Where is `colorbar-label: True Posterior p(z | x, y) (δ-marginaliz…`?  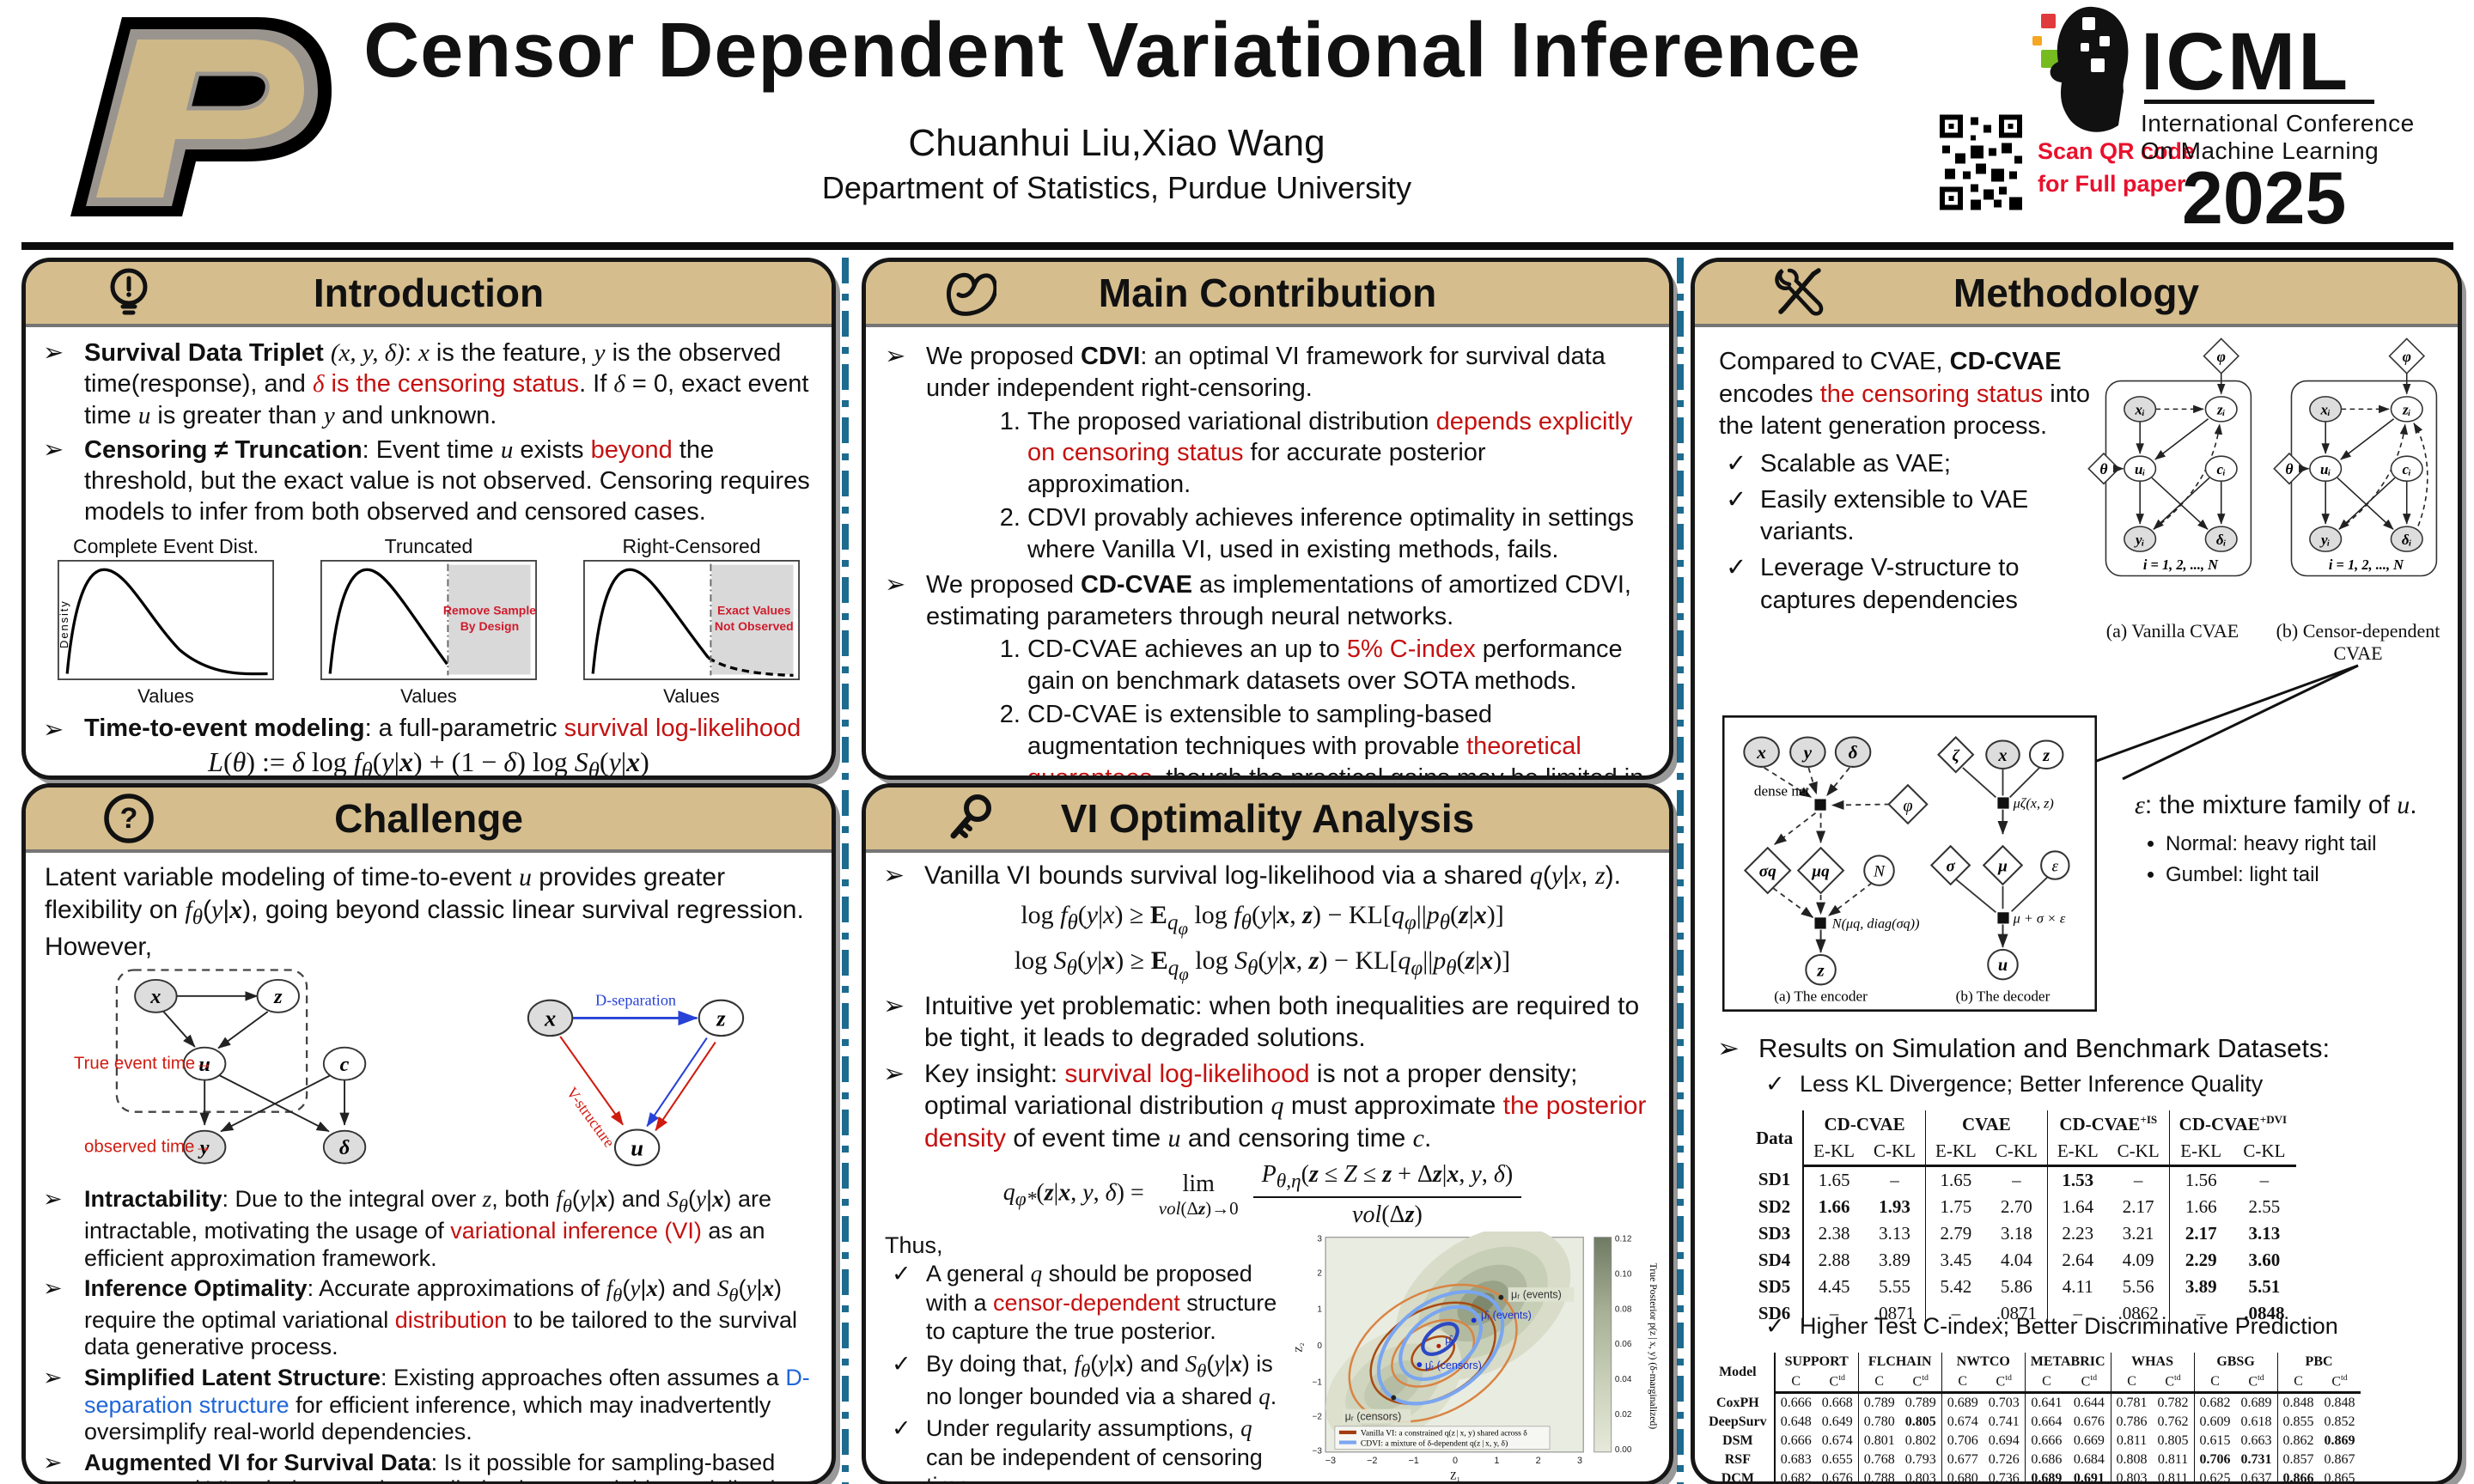 colorbar-label: True Posterior p(z | x, y) (δ-marginaliz… is located at coordinates (1653, 1345).